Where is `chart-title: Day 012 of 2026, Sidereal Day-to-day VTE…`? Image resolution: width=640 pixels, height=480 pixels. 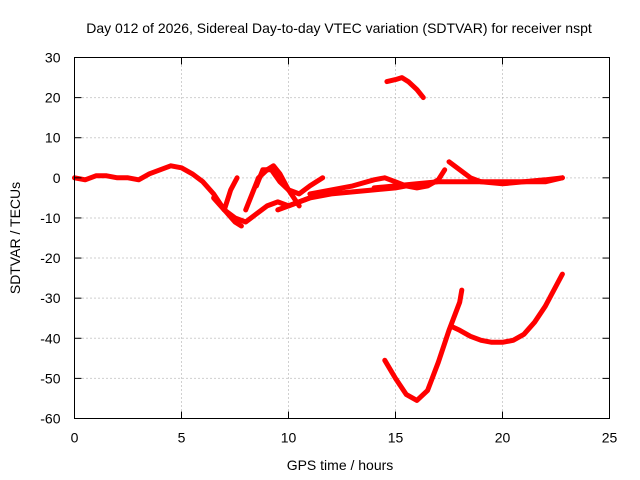 chart-title: Day 012 of 2026, Sidereal Day-to-day VTE… is located at coordinates (339, 28).